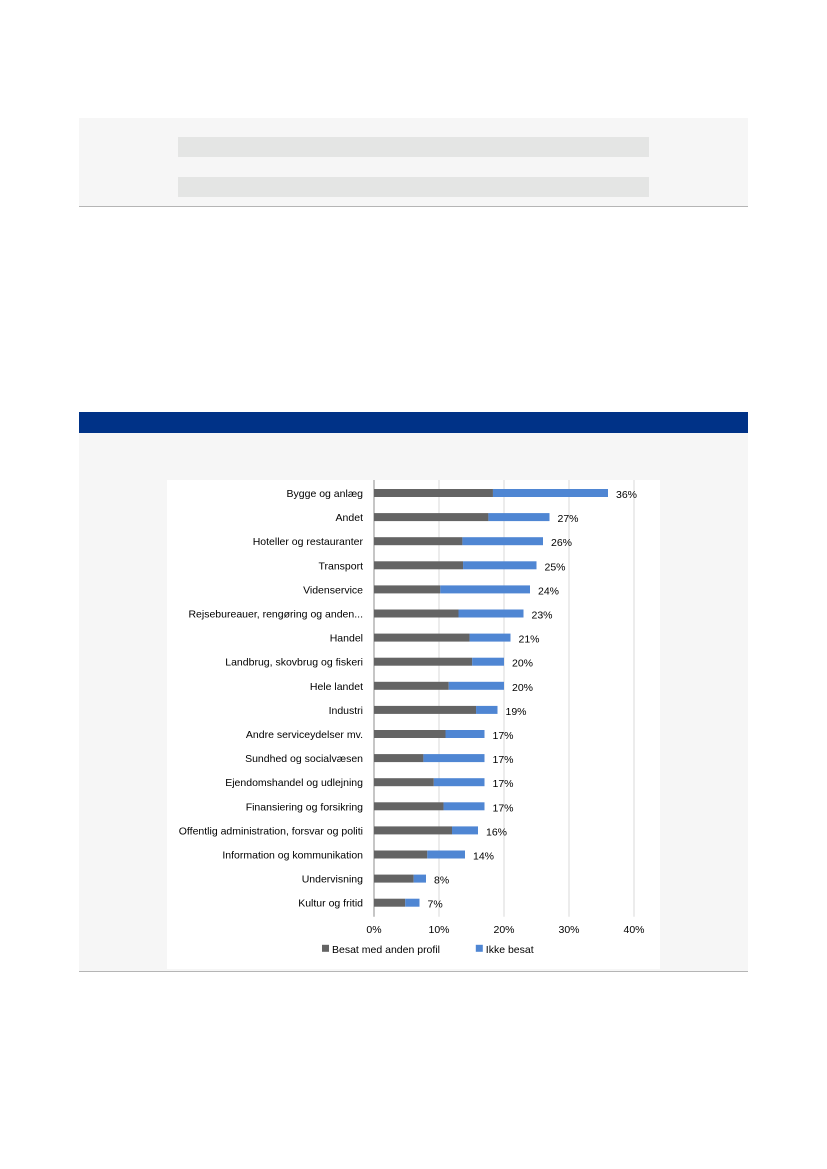 The image size is (827, 1169). I want to click on legend: Besat med anden profil Ikke besat, so click(428, 950).